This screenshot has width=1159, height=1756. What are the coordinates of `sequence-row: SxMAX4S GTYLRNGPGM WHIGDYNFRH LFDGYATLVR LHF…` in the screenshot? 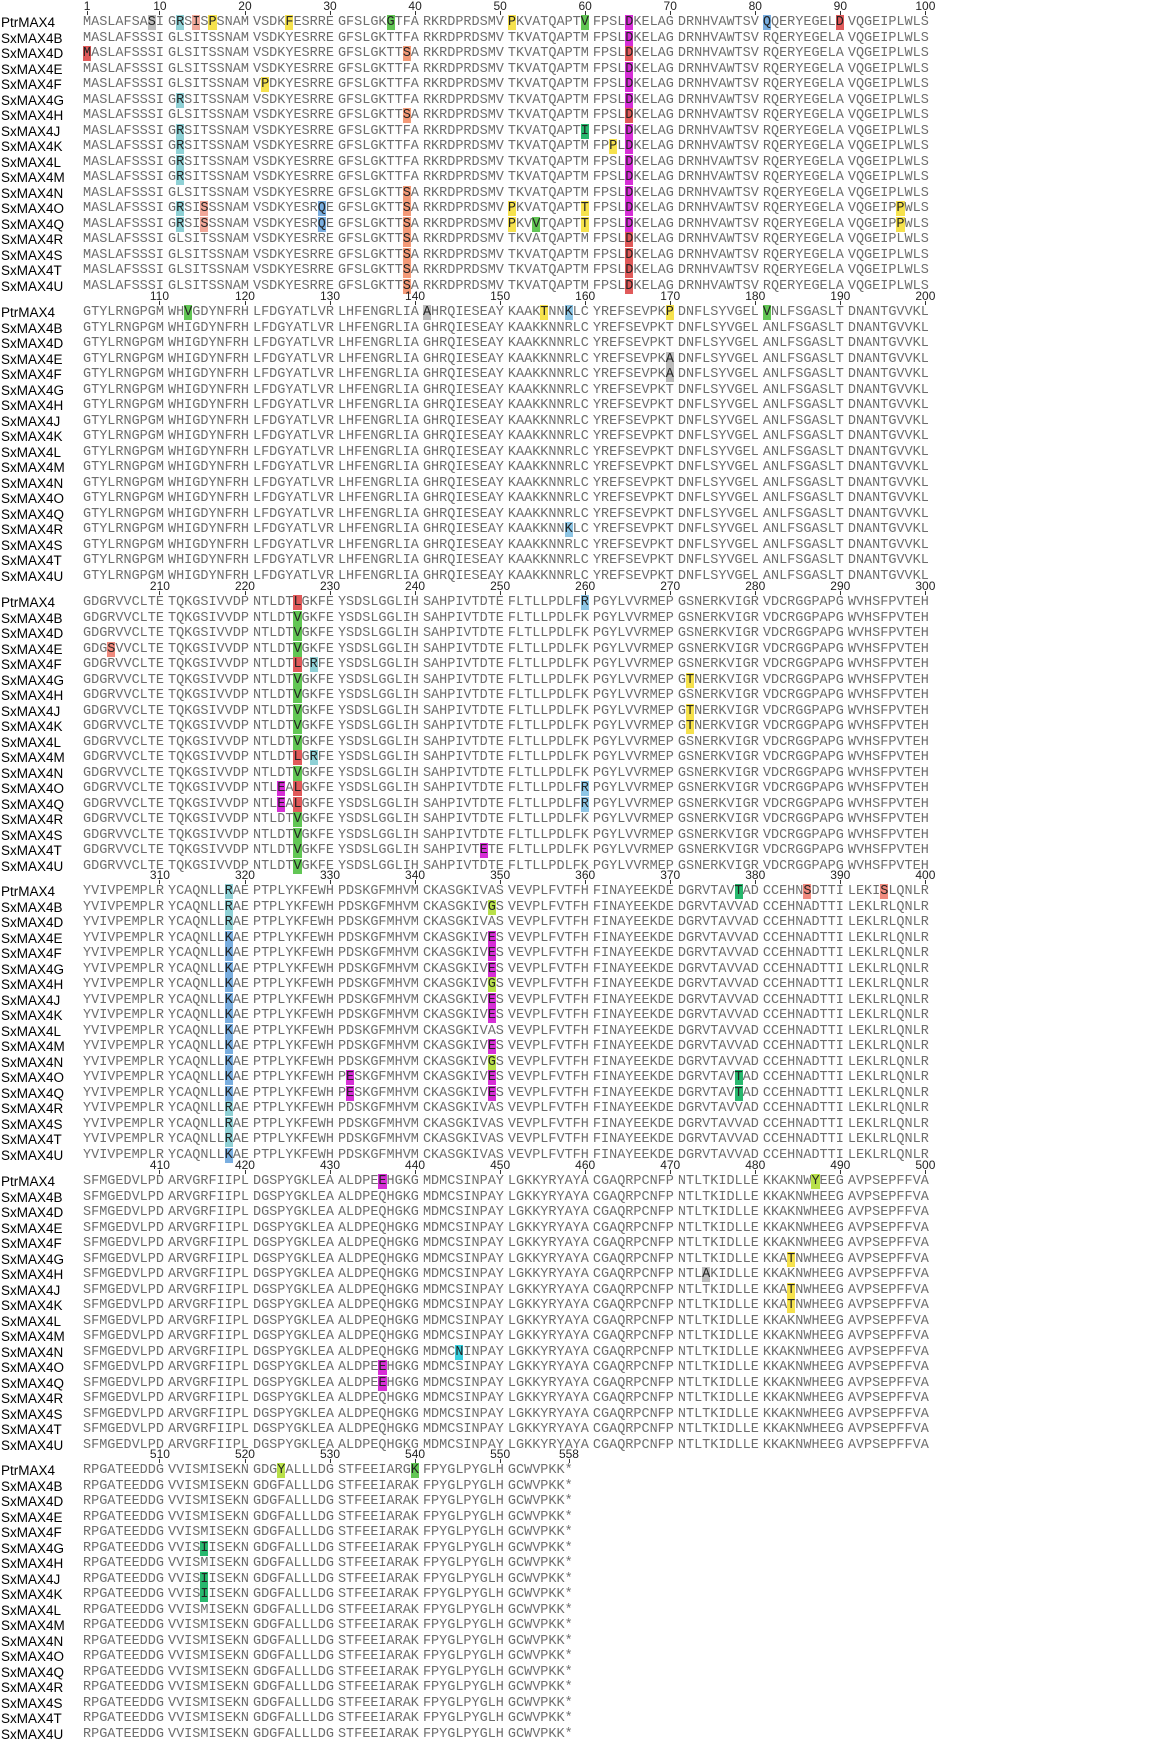 It's located at (579, 545).